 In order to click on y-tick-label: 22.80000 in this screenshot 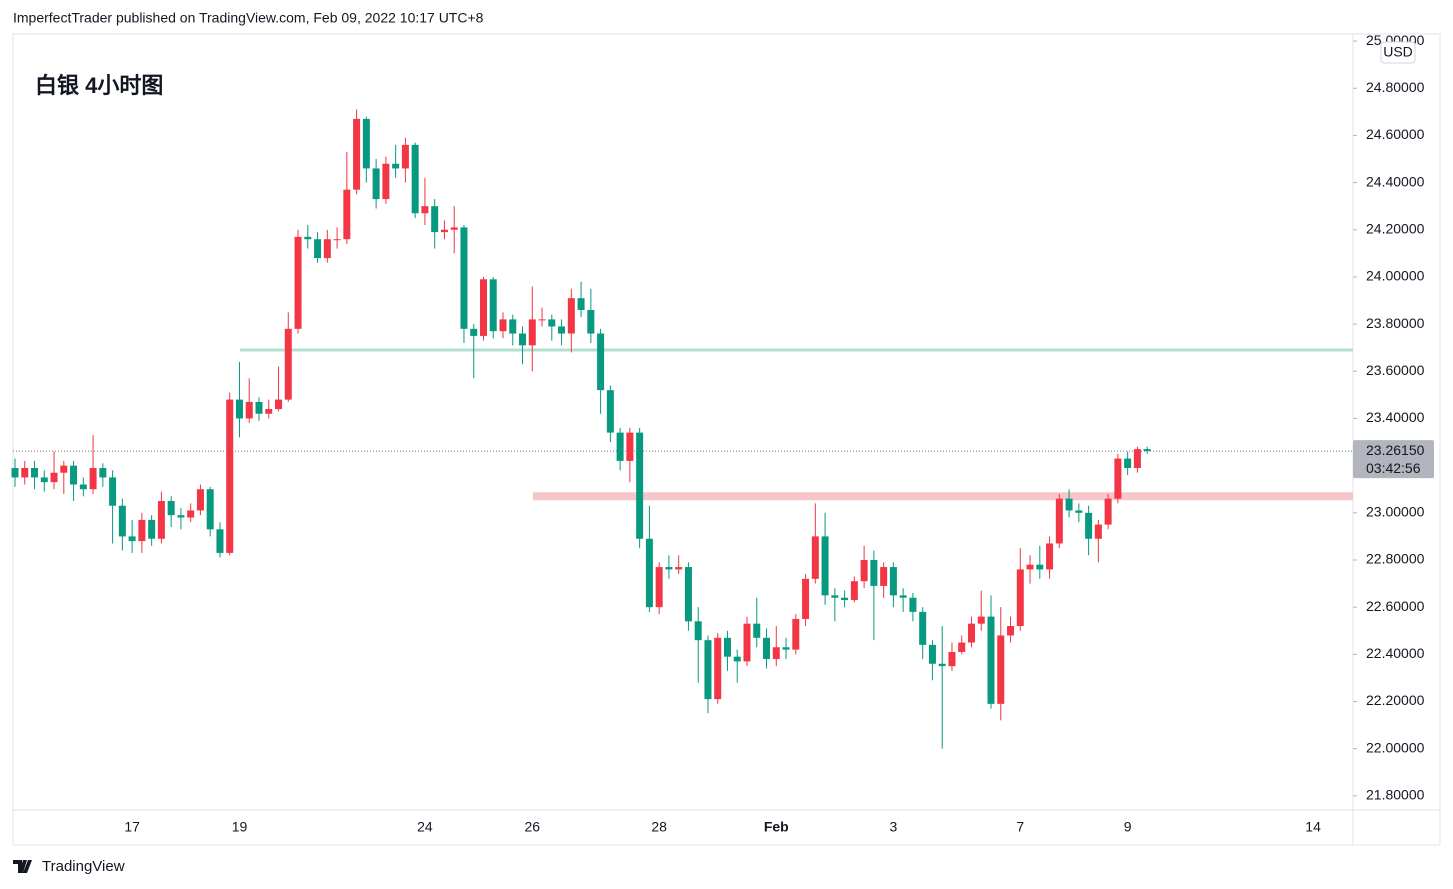, I will do `click(1395, 559)`.